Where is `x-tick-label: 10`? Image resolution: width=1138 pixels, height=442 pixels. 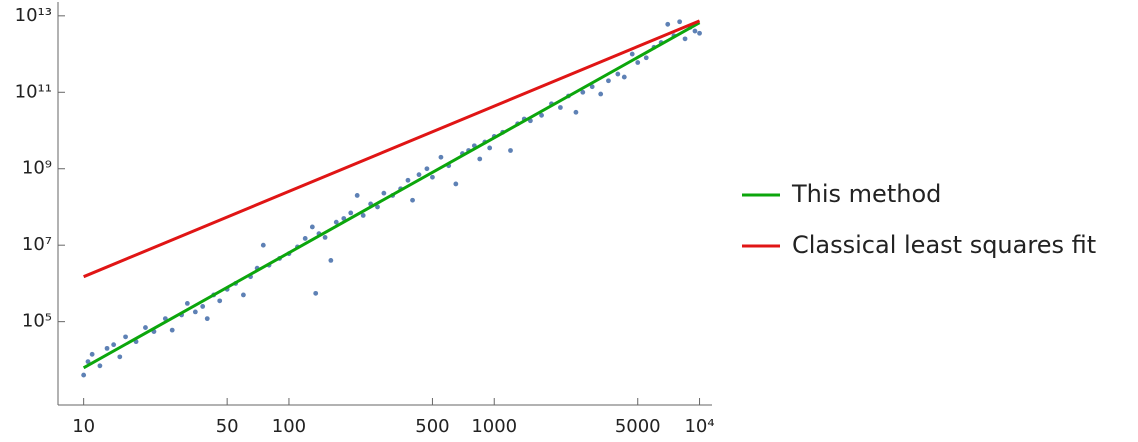 x-tick-label: 10 is located at coordinates (83, 426).